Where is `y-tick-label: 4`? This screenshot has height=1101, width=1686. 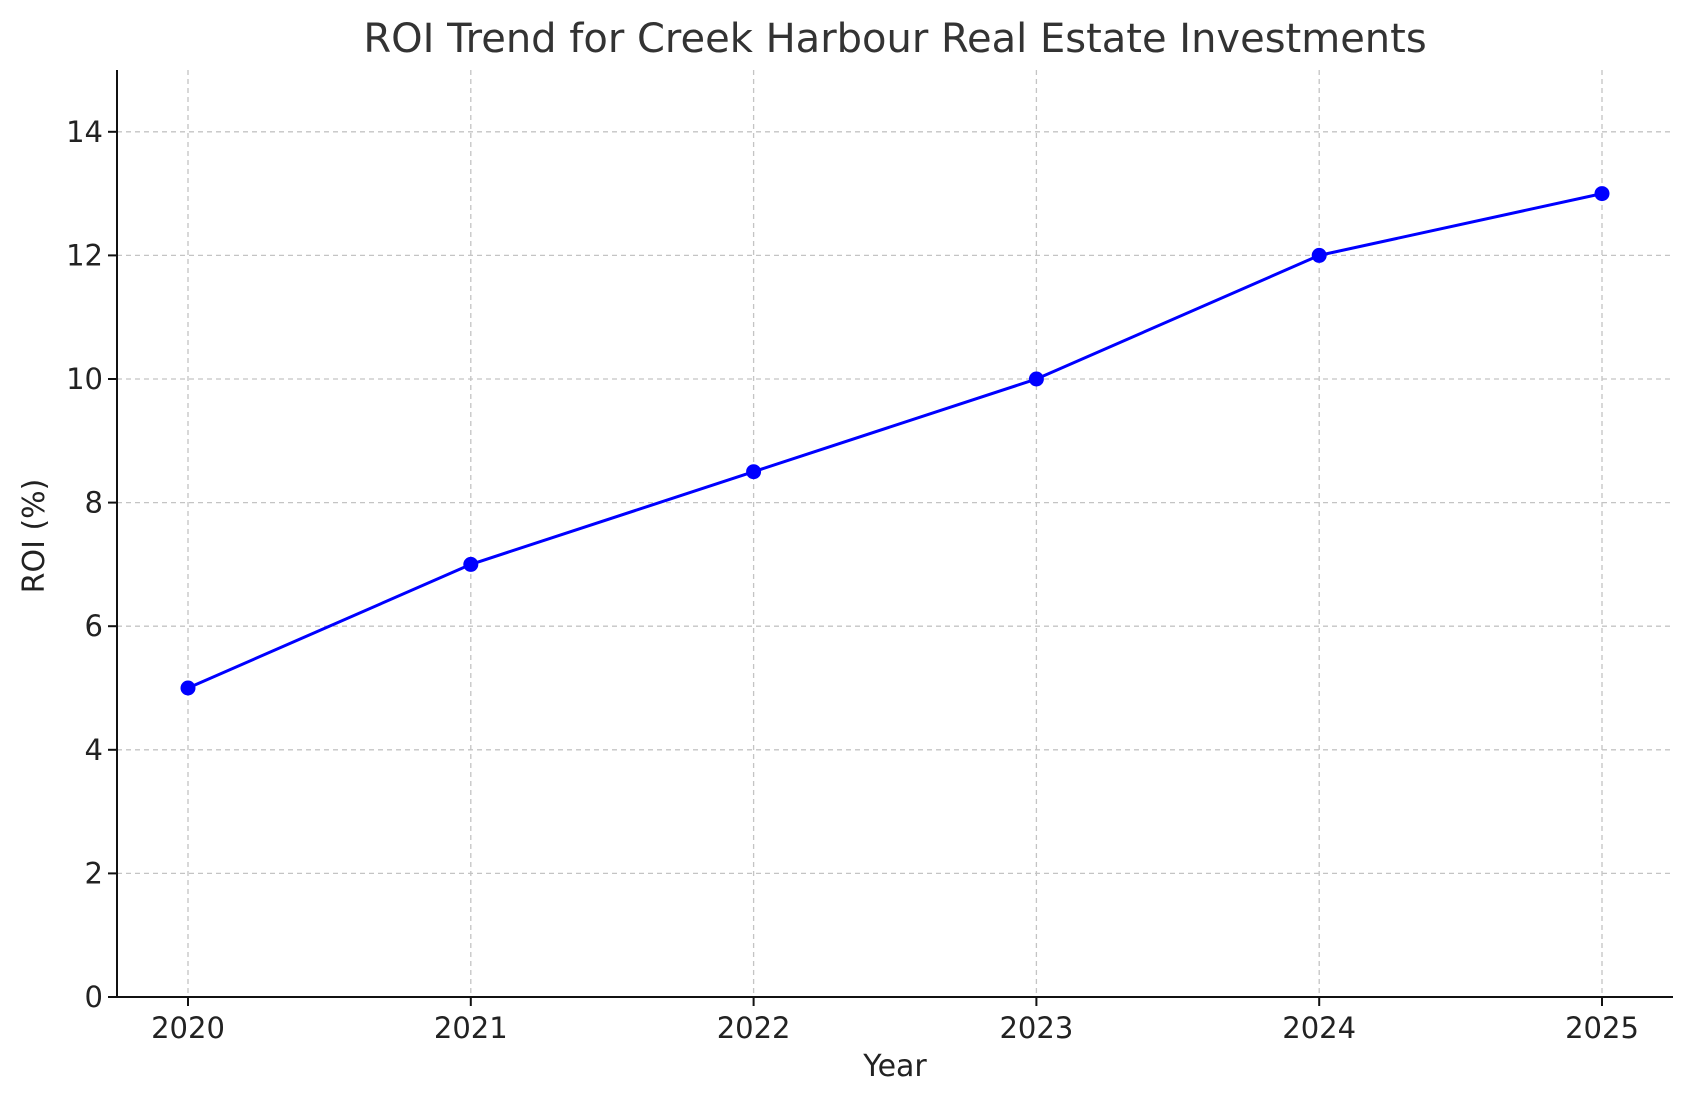
y-tick-label: 4 is located at coordinates (94, 750).